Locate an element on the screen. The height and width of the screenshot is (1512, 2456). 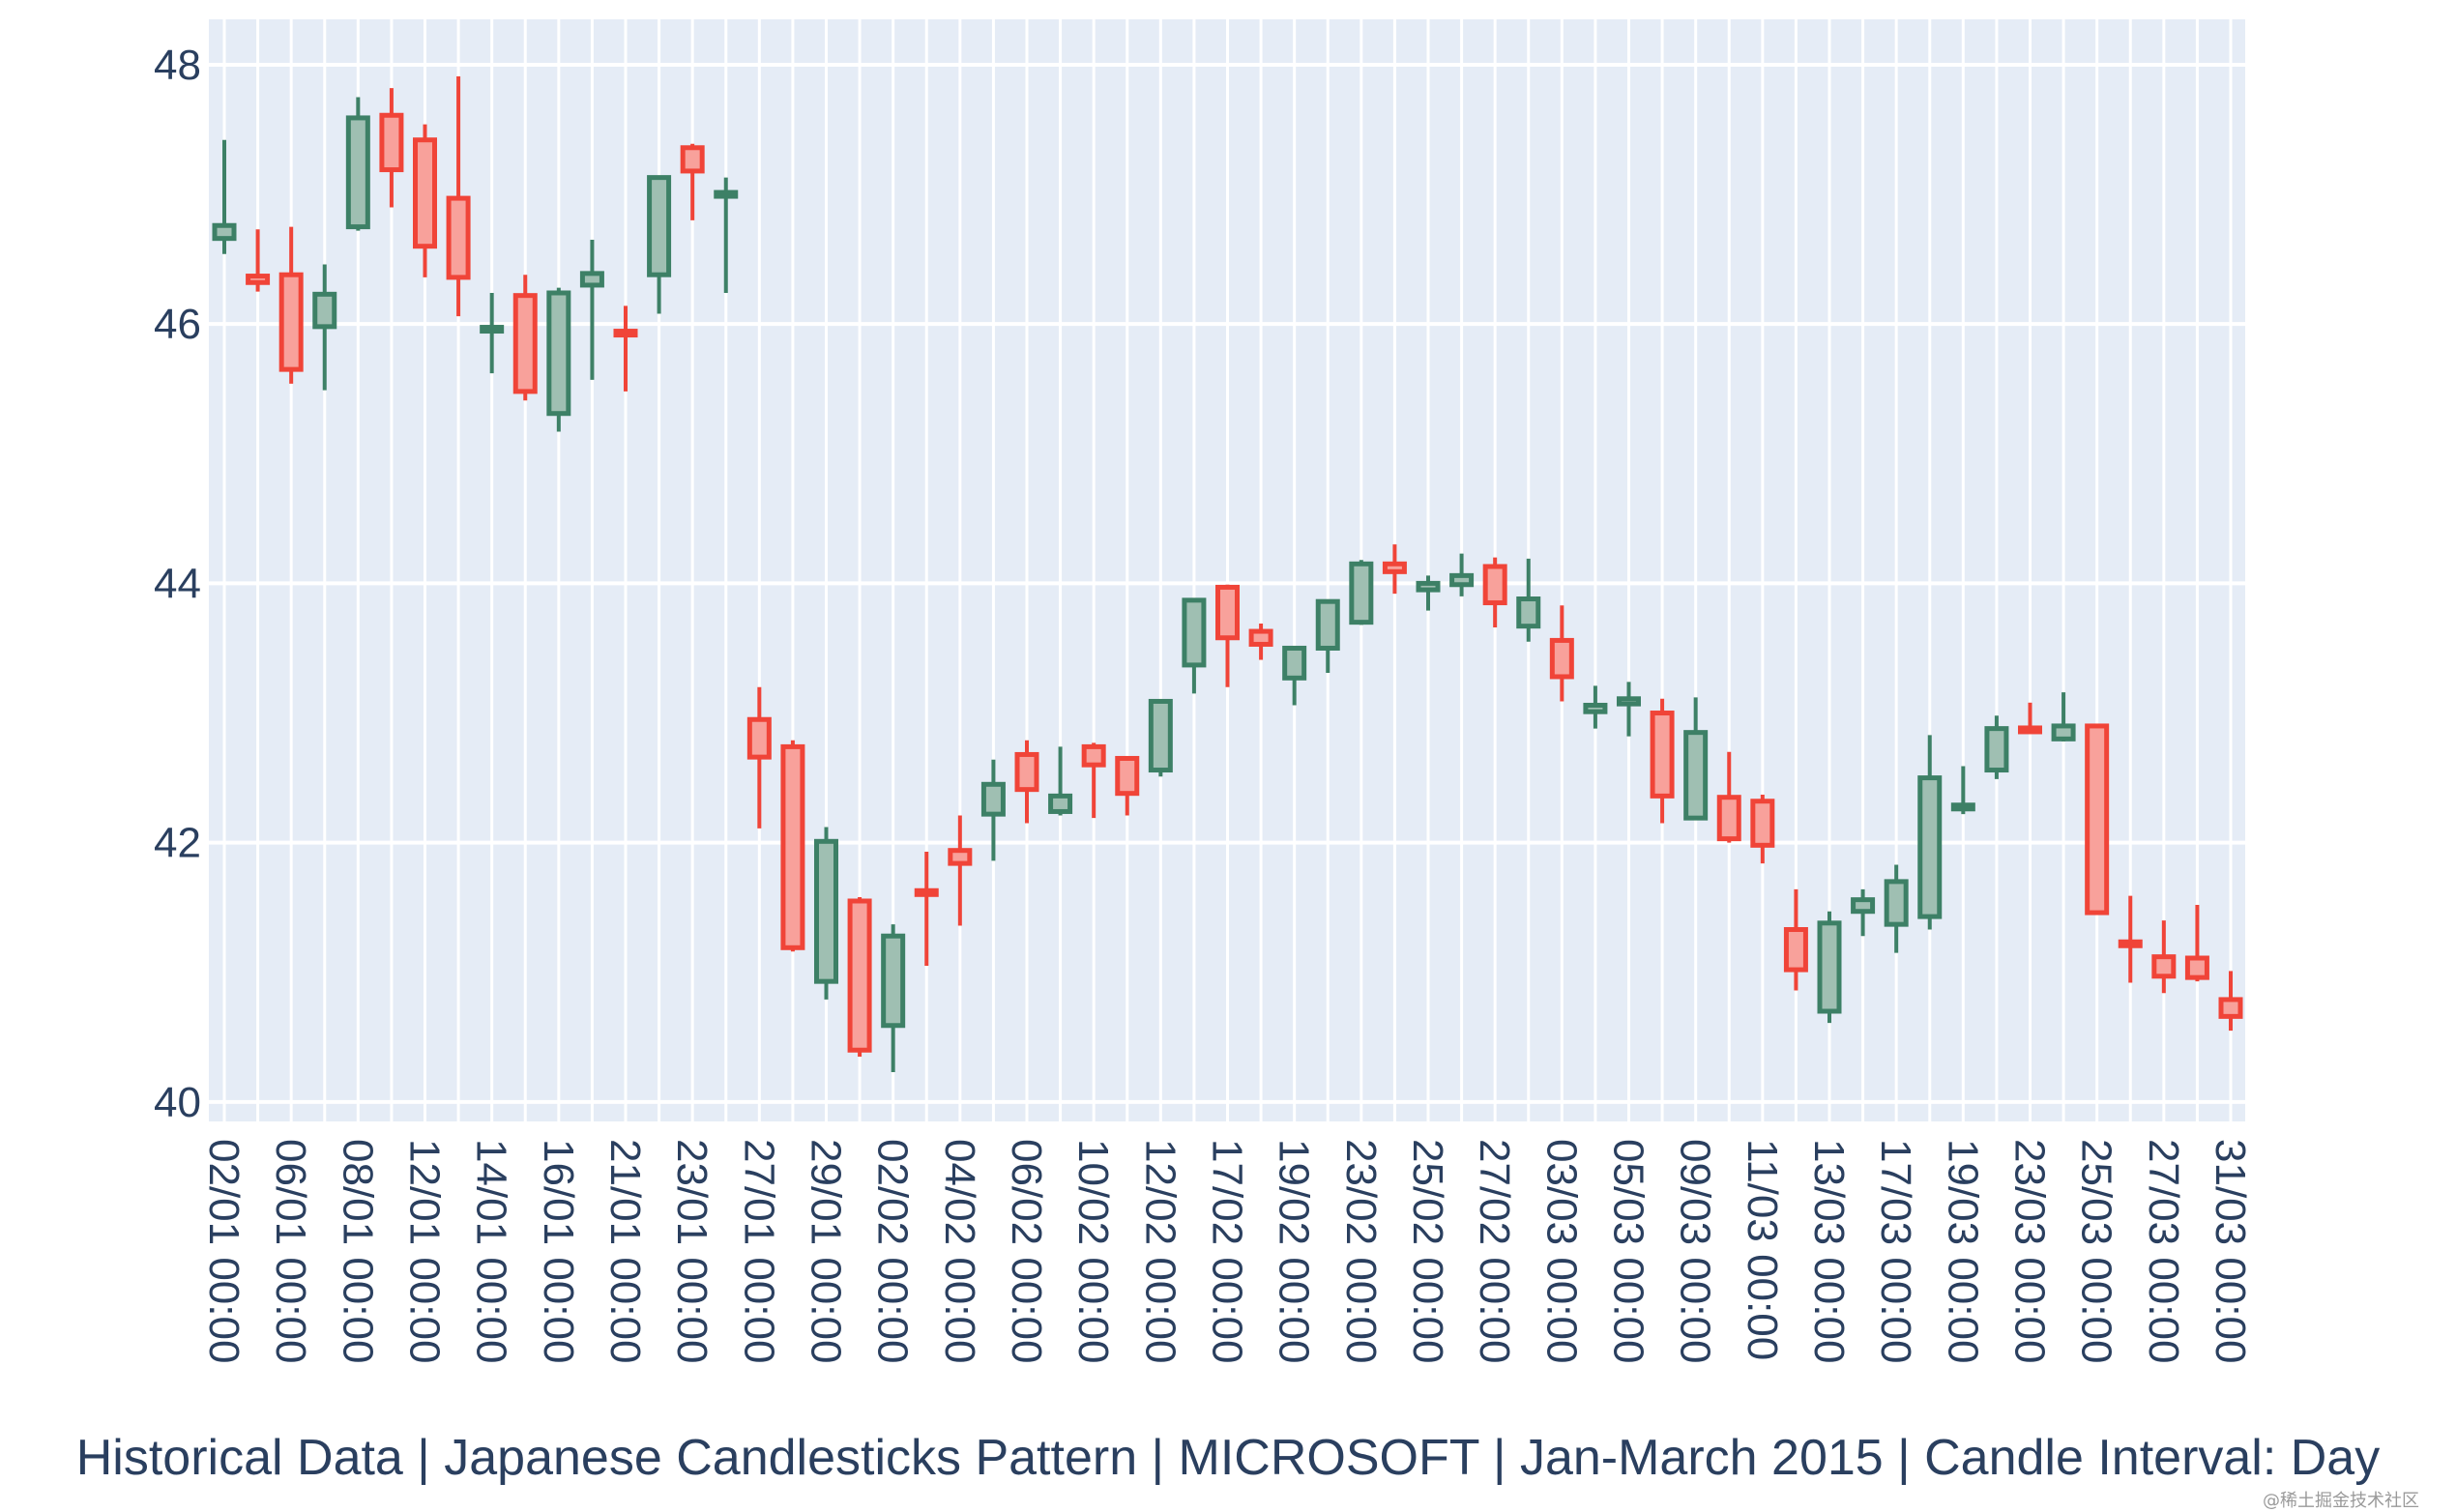
x-tick-label: 27/02 00:00 is located at coordinates (1494, 1251).